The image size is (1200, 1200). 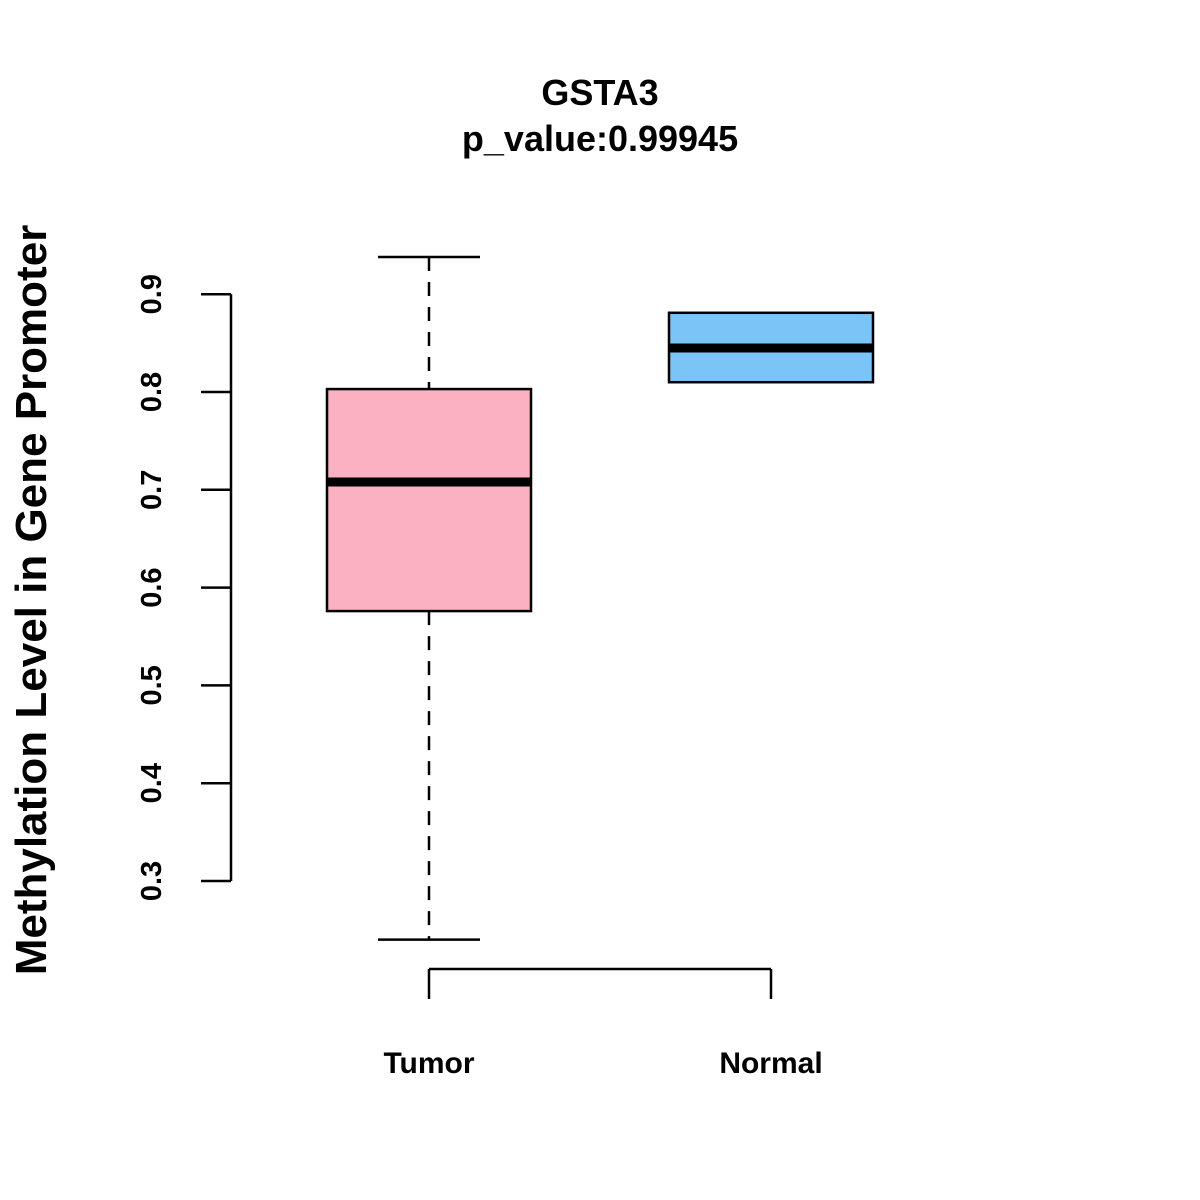 I want to click on y-tick-label: 0.9, so click(x=152, y=294).